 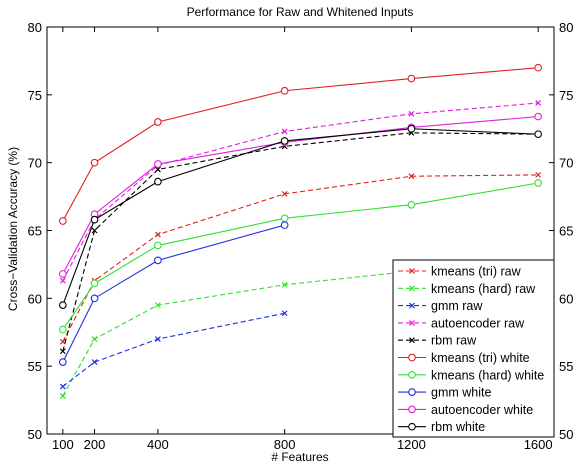 What do you see at coordinates (461, 393) in the screenshot?
I see `legend-label: gmm white` at bounding box center [461, 393].